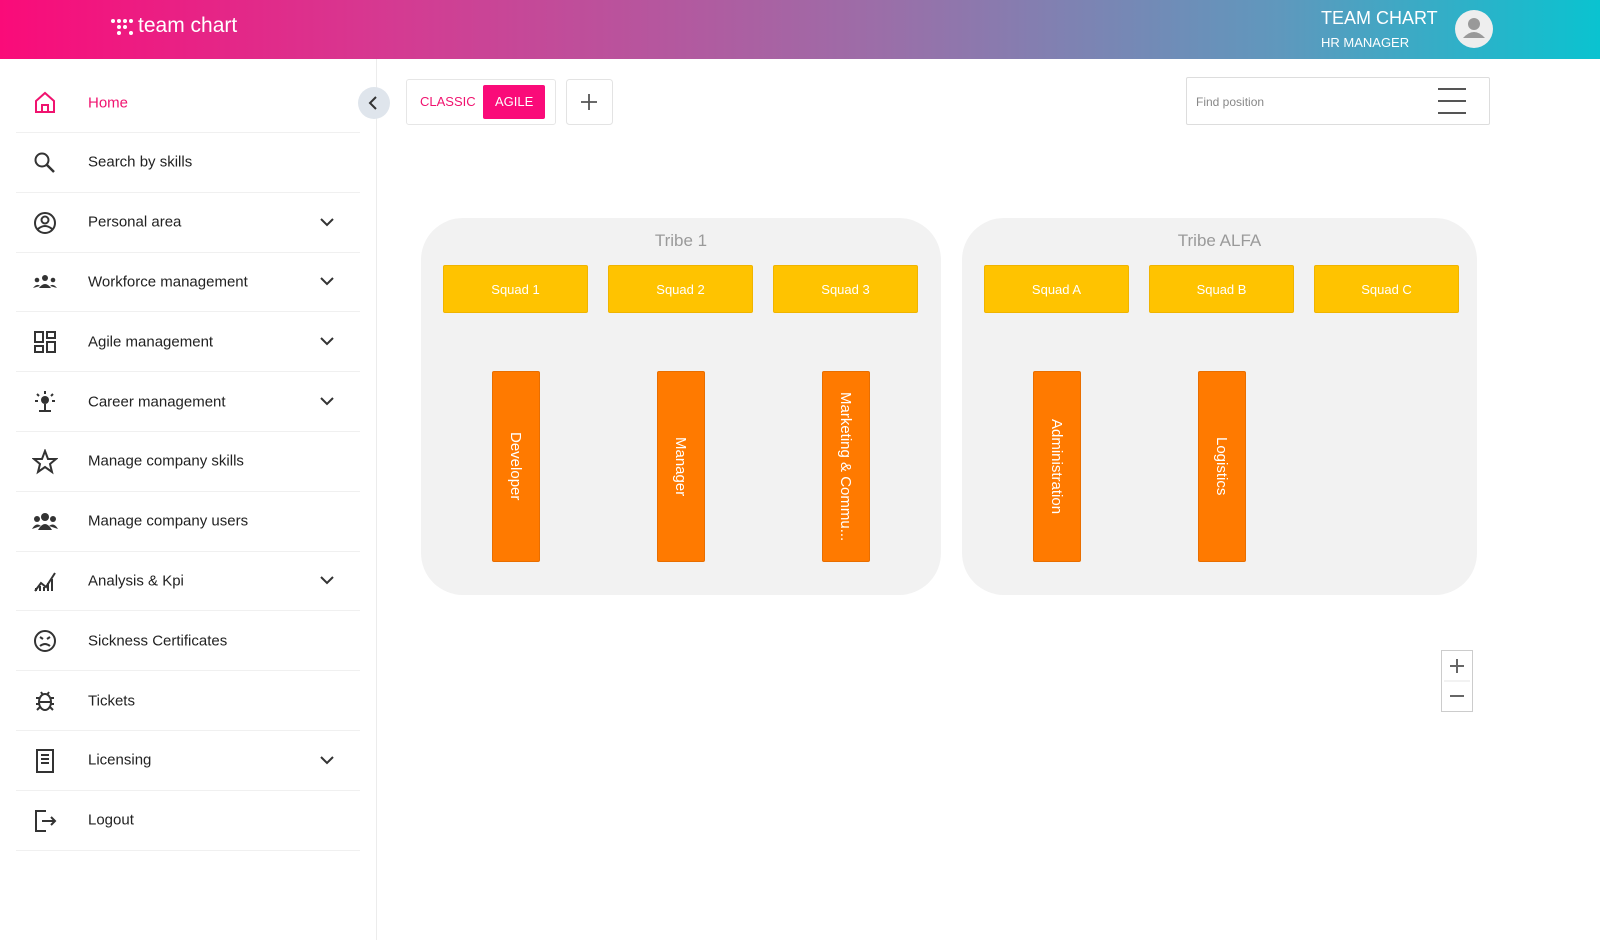 The image size is (1600, 940). What do you see at coordinates (111, 700) in the screenshot?
I see `menu-label: Tickets` at bounding box center [111, 700].